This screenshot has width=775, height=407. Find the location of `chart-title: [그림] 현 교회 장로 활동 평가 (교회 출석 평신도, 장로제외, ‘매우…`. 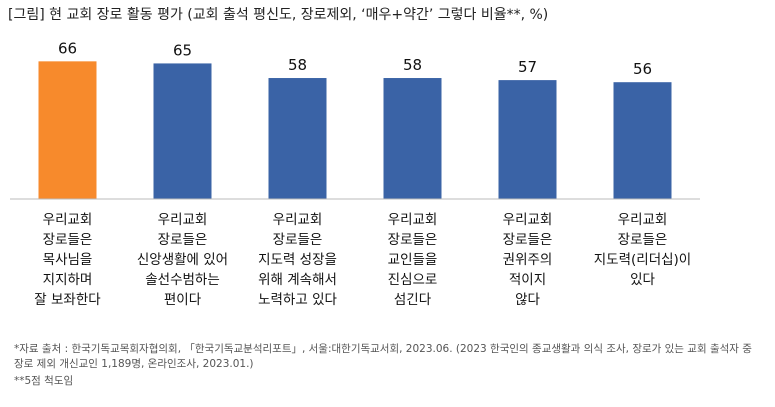

chart-title: [그림] 현 교회 장로 활동 평가 (교회 출석 평신도, 장로제외, ‘매우… is located at coordinates (278, 15).